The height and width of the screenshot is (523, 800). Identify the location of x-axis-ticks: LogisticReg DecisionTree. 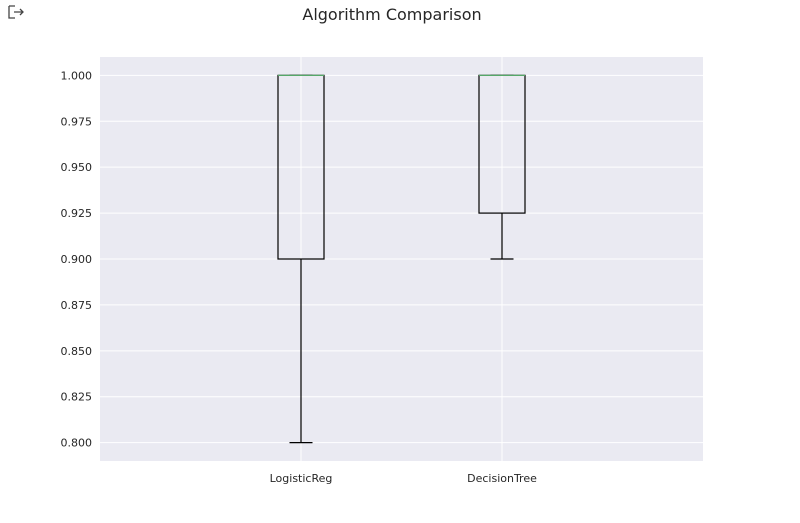
(403, 478).